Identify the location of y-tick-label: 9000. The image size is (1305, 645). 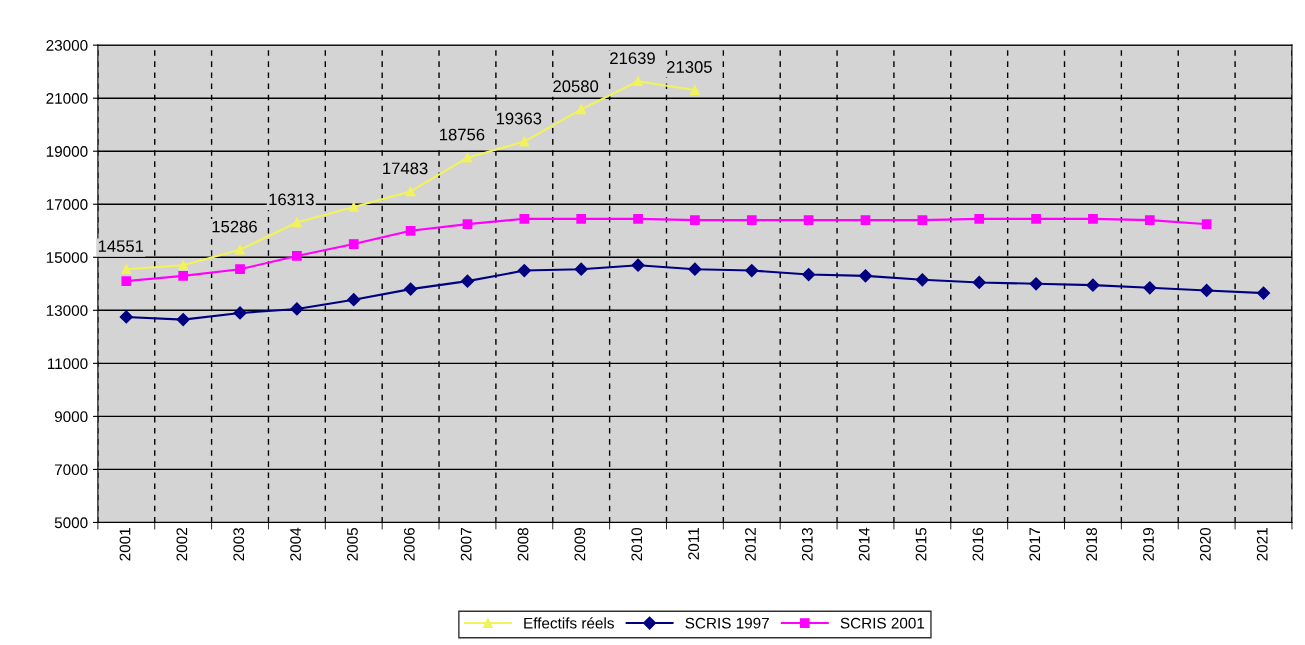
(71, 417).